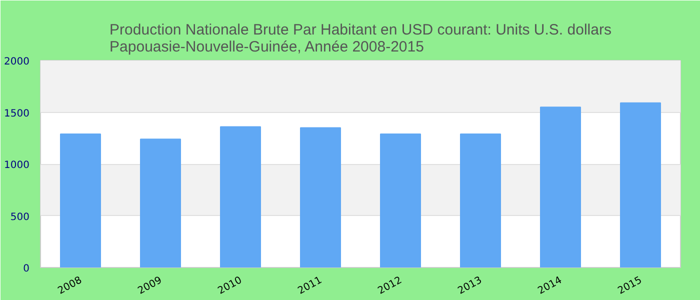  What do you see at coordinates (17, 165) in the screenshot?
I see `y-tick-label: 1000` at bounding box center [17, 165].